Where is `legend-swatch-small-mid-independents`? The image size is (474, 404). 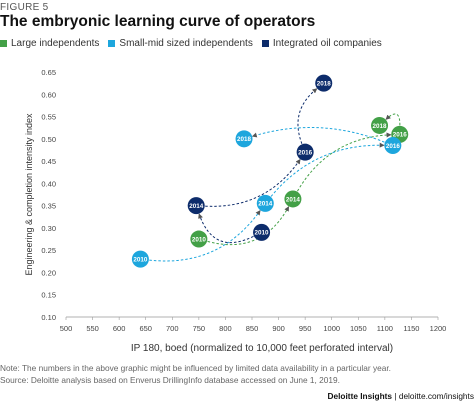 legend-swatch-small-mid-independents is located at coordinates (112, 43).